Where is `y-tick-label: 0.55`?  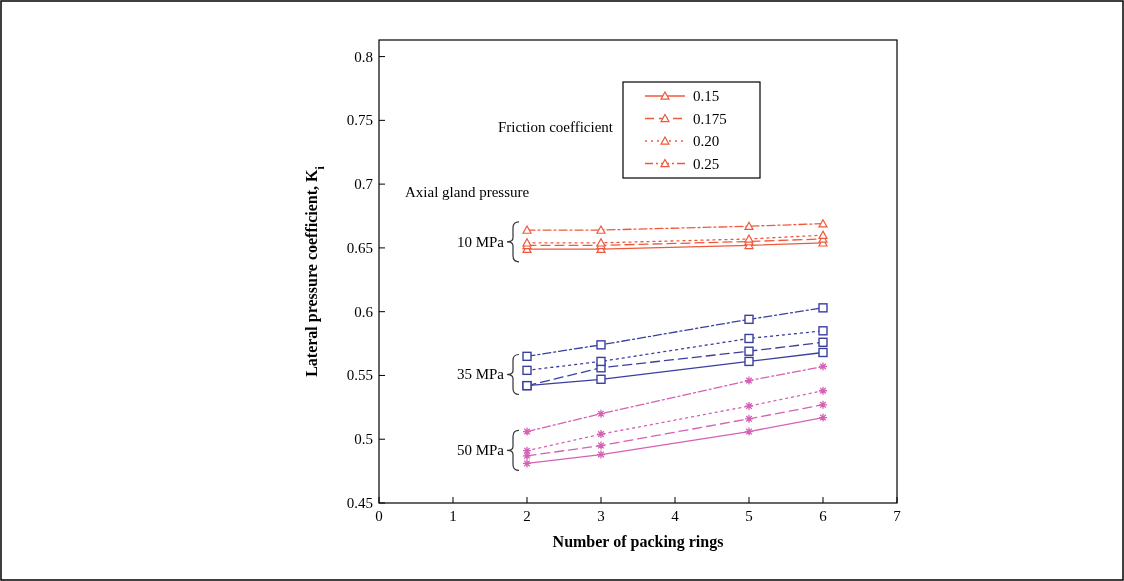 y-tick-label: 0.55 is located at coordinates (359, 375).